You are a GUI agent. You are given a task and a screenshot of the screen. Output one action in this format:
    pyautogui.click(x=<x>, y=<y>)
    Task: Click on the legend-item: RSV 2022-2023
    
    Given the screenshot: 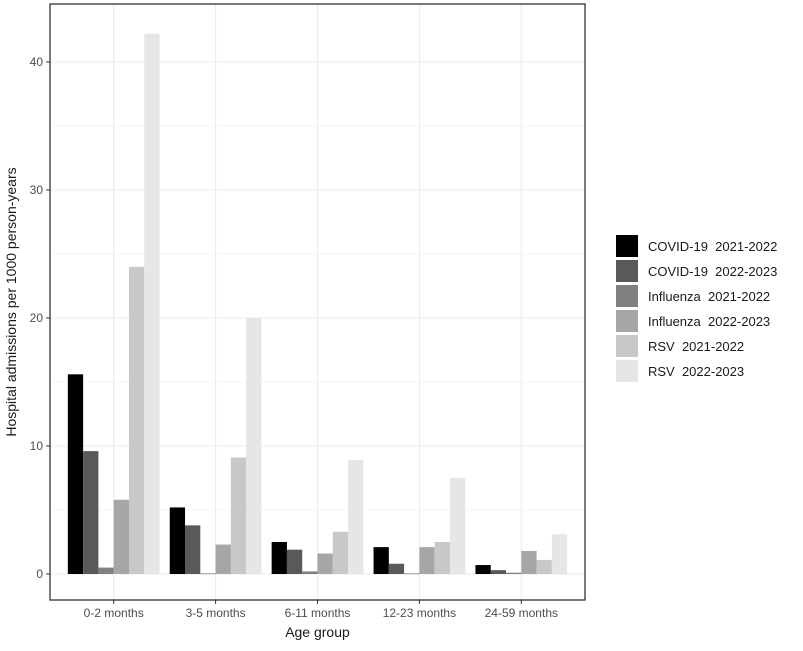 What is the action you would take?
    pyautogui.click(x=696, y=371)
    